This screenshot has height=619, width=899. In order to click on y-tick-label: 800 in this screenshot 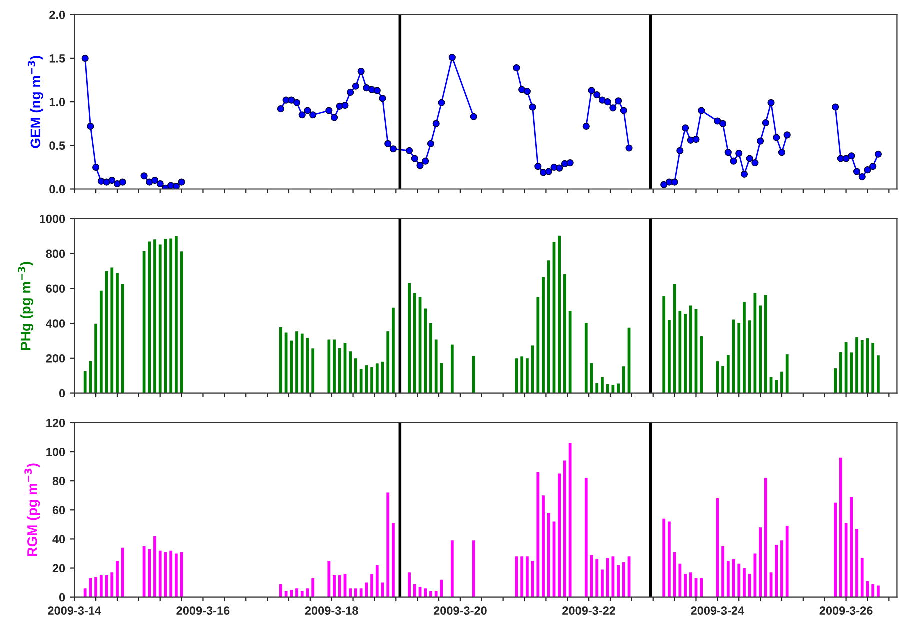, I will do `click(56, 254)`.